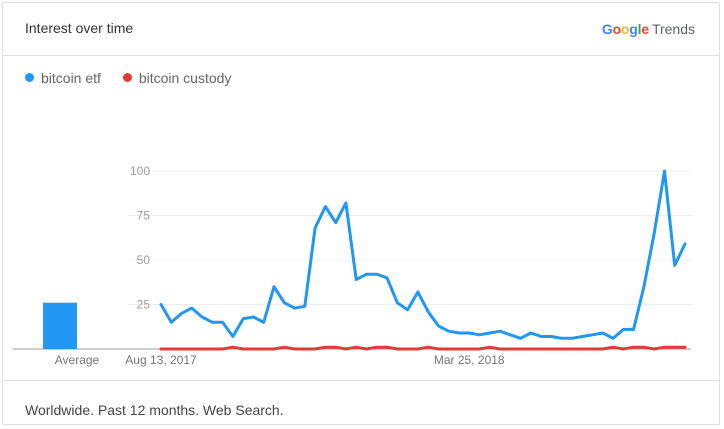  I want to click on legend-label: bitcoin custody, so click(185, 77).